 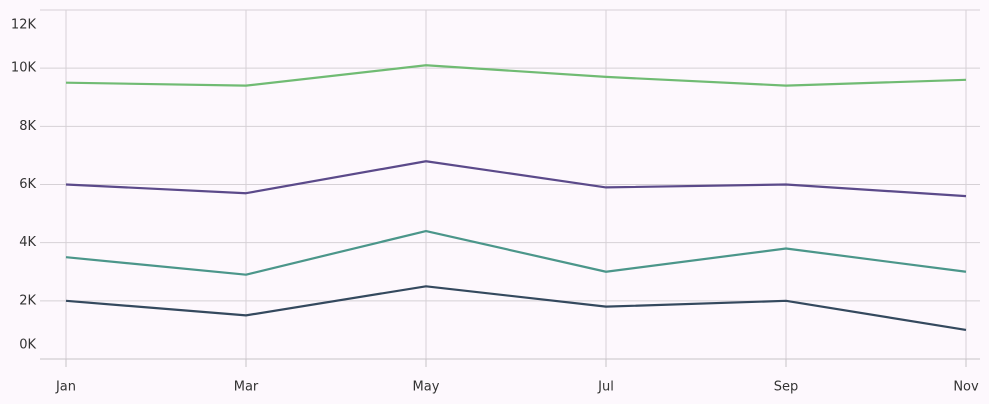 What do you see at coordinates (27, 300) in the screenshot?
I see `y-tick-label: 2K` at bounding box center [27, 300].